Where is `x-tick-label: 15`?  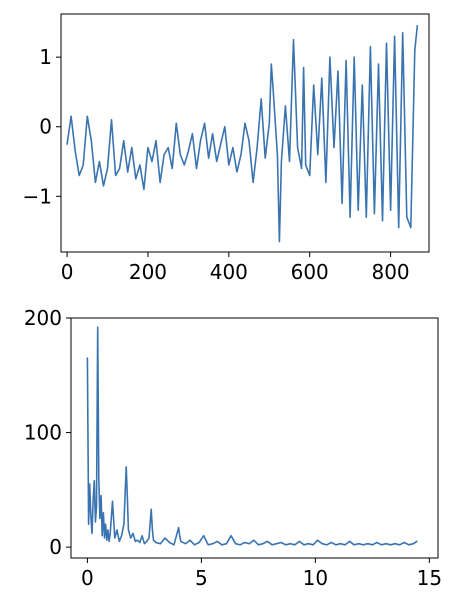
x-tick-label: 15 is located at coordinates (429, 578).